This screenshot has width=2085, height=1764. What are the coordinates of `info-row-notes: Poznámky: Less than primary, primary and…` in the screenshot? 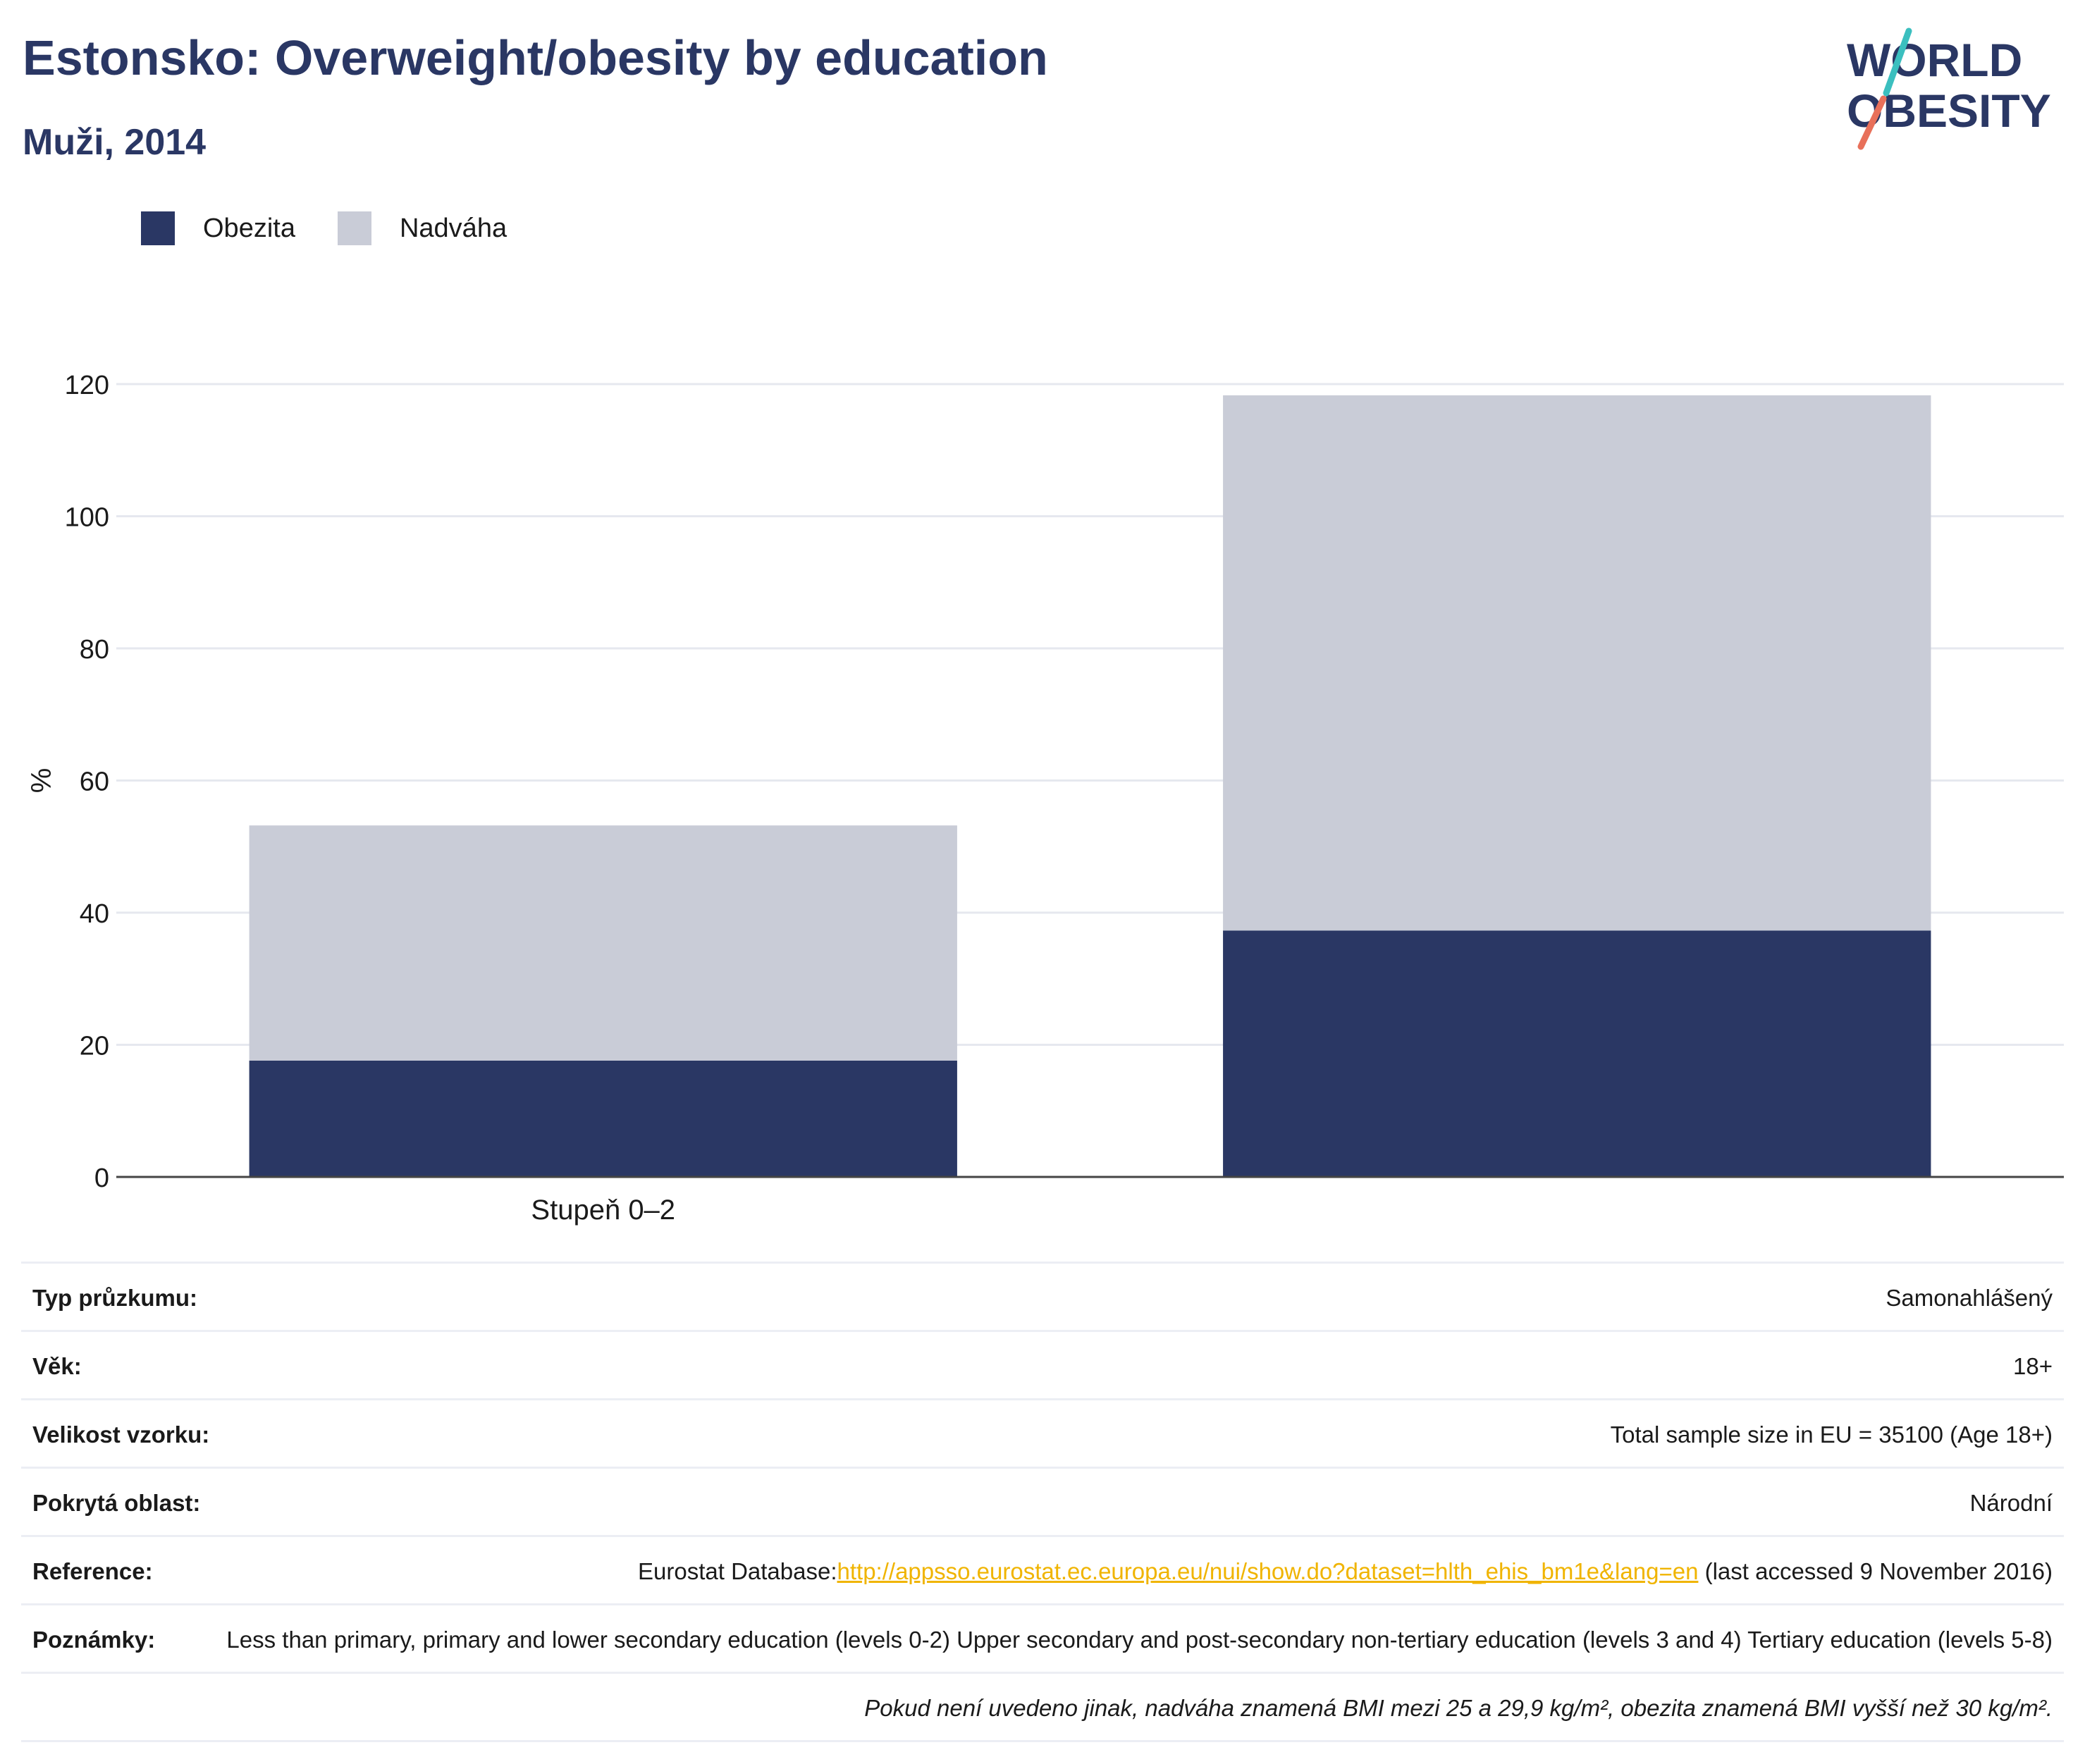 It's located at (1042, 1637).